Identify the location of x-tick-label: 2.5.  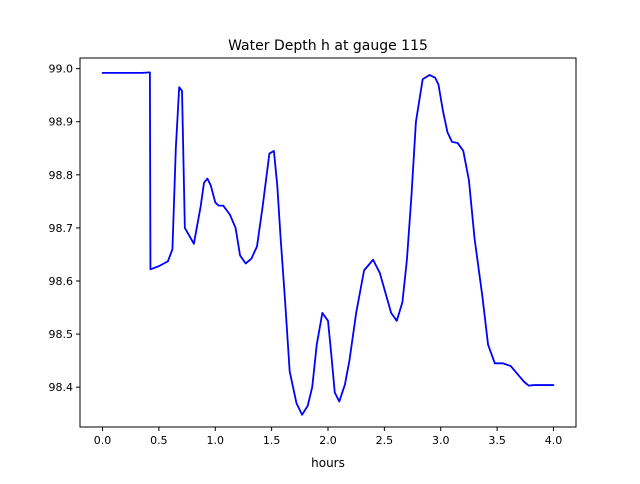
(385, 440).